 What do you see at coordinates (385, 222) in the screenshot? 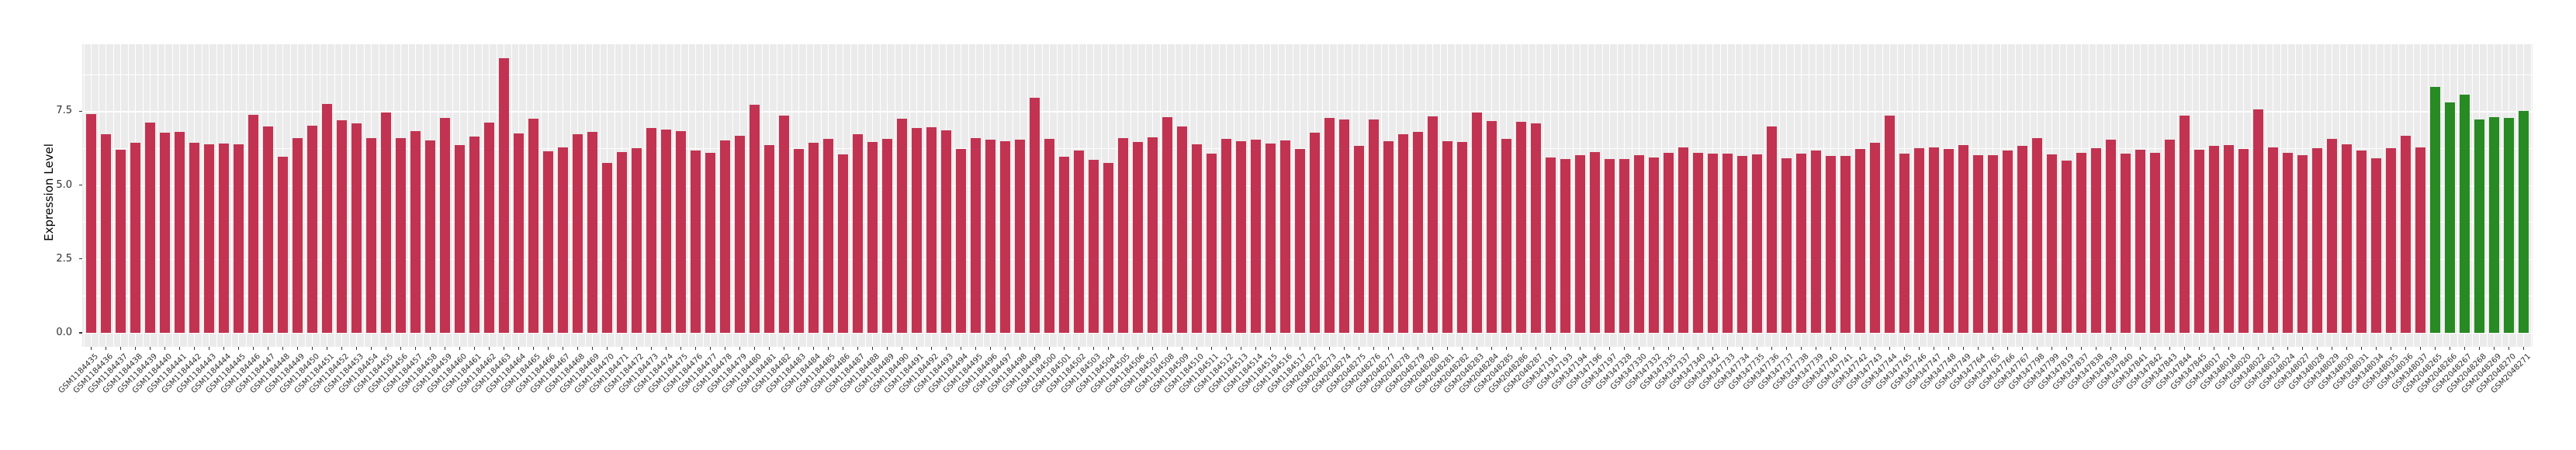
I see `bar-GSM1184455` at bounding box center [385, 222].